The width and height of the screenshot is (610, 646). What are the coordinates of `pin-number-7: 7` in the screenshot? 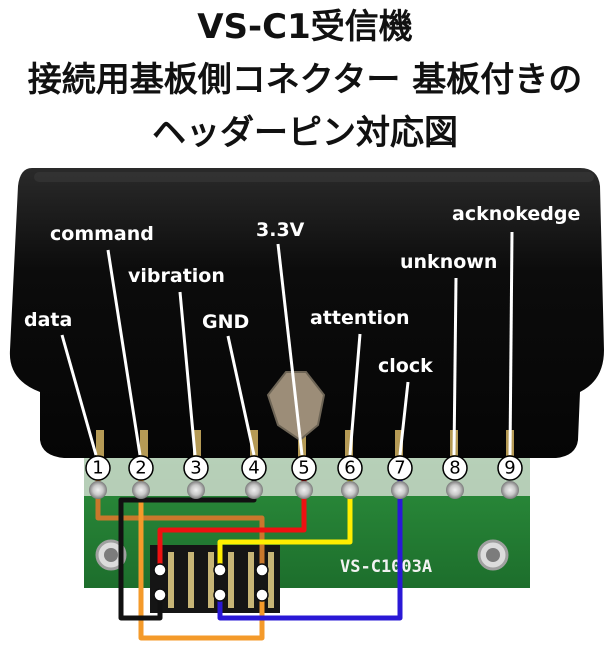 It's located at (400, 468).